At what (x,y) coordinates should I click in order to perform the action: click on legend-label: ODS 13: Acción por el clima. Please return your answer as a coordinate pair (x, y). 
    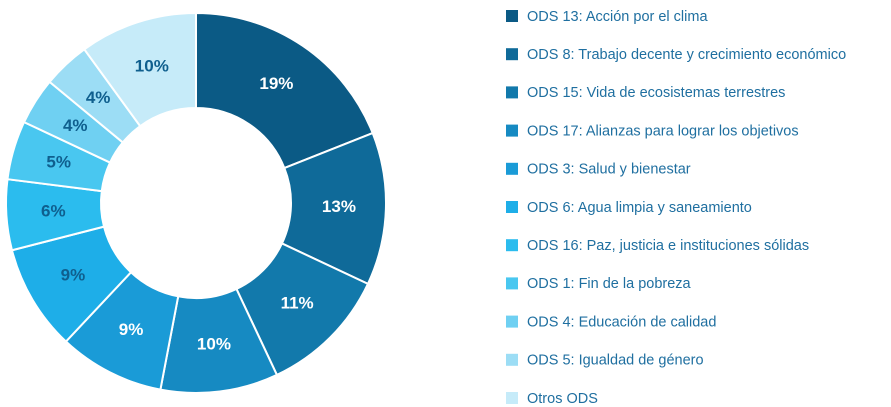
    Looking at the image, I should click on (617, 17).